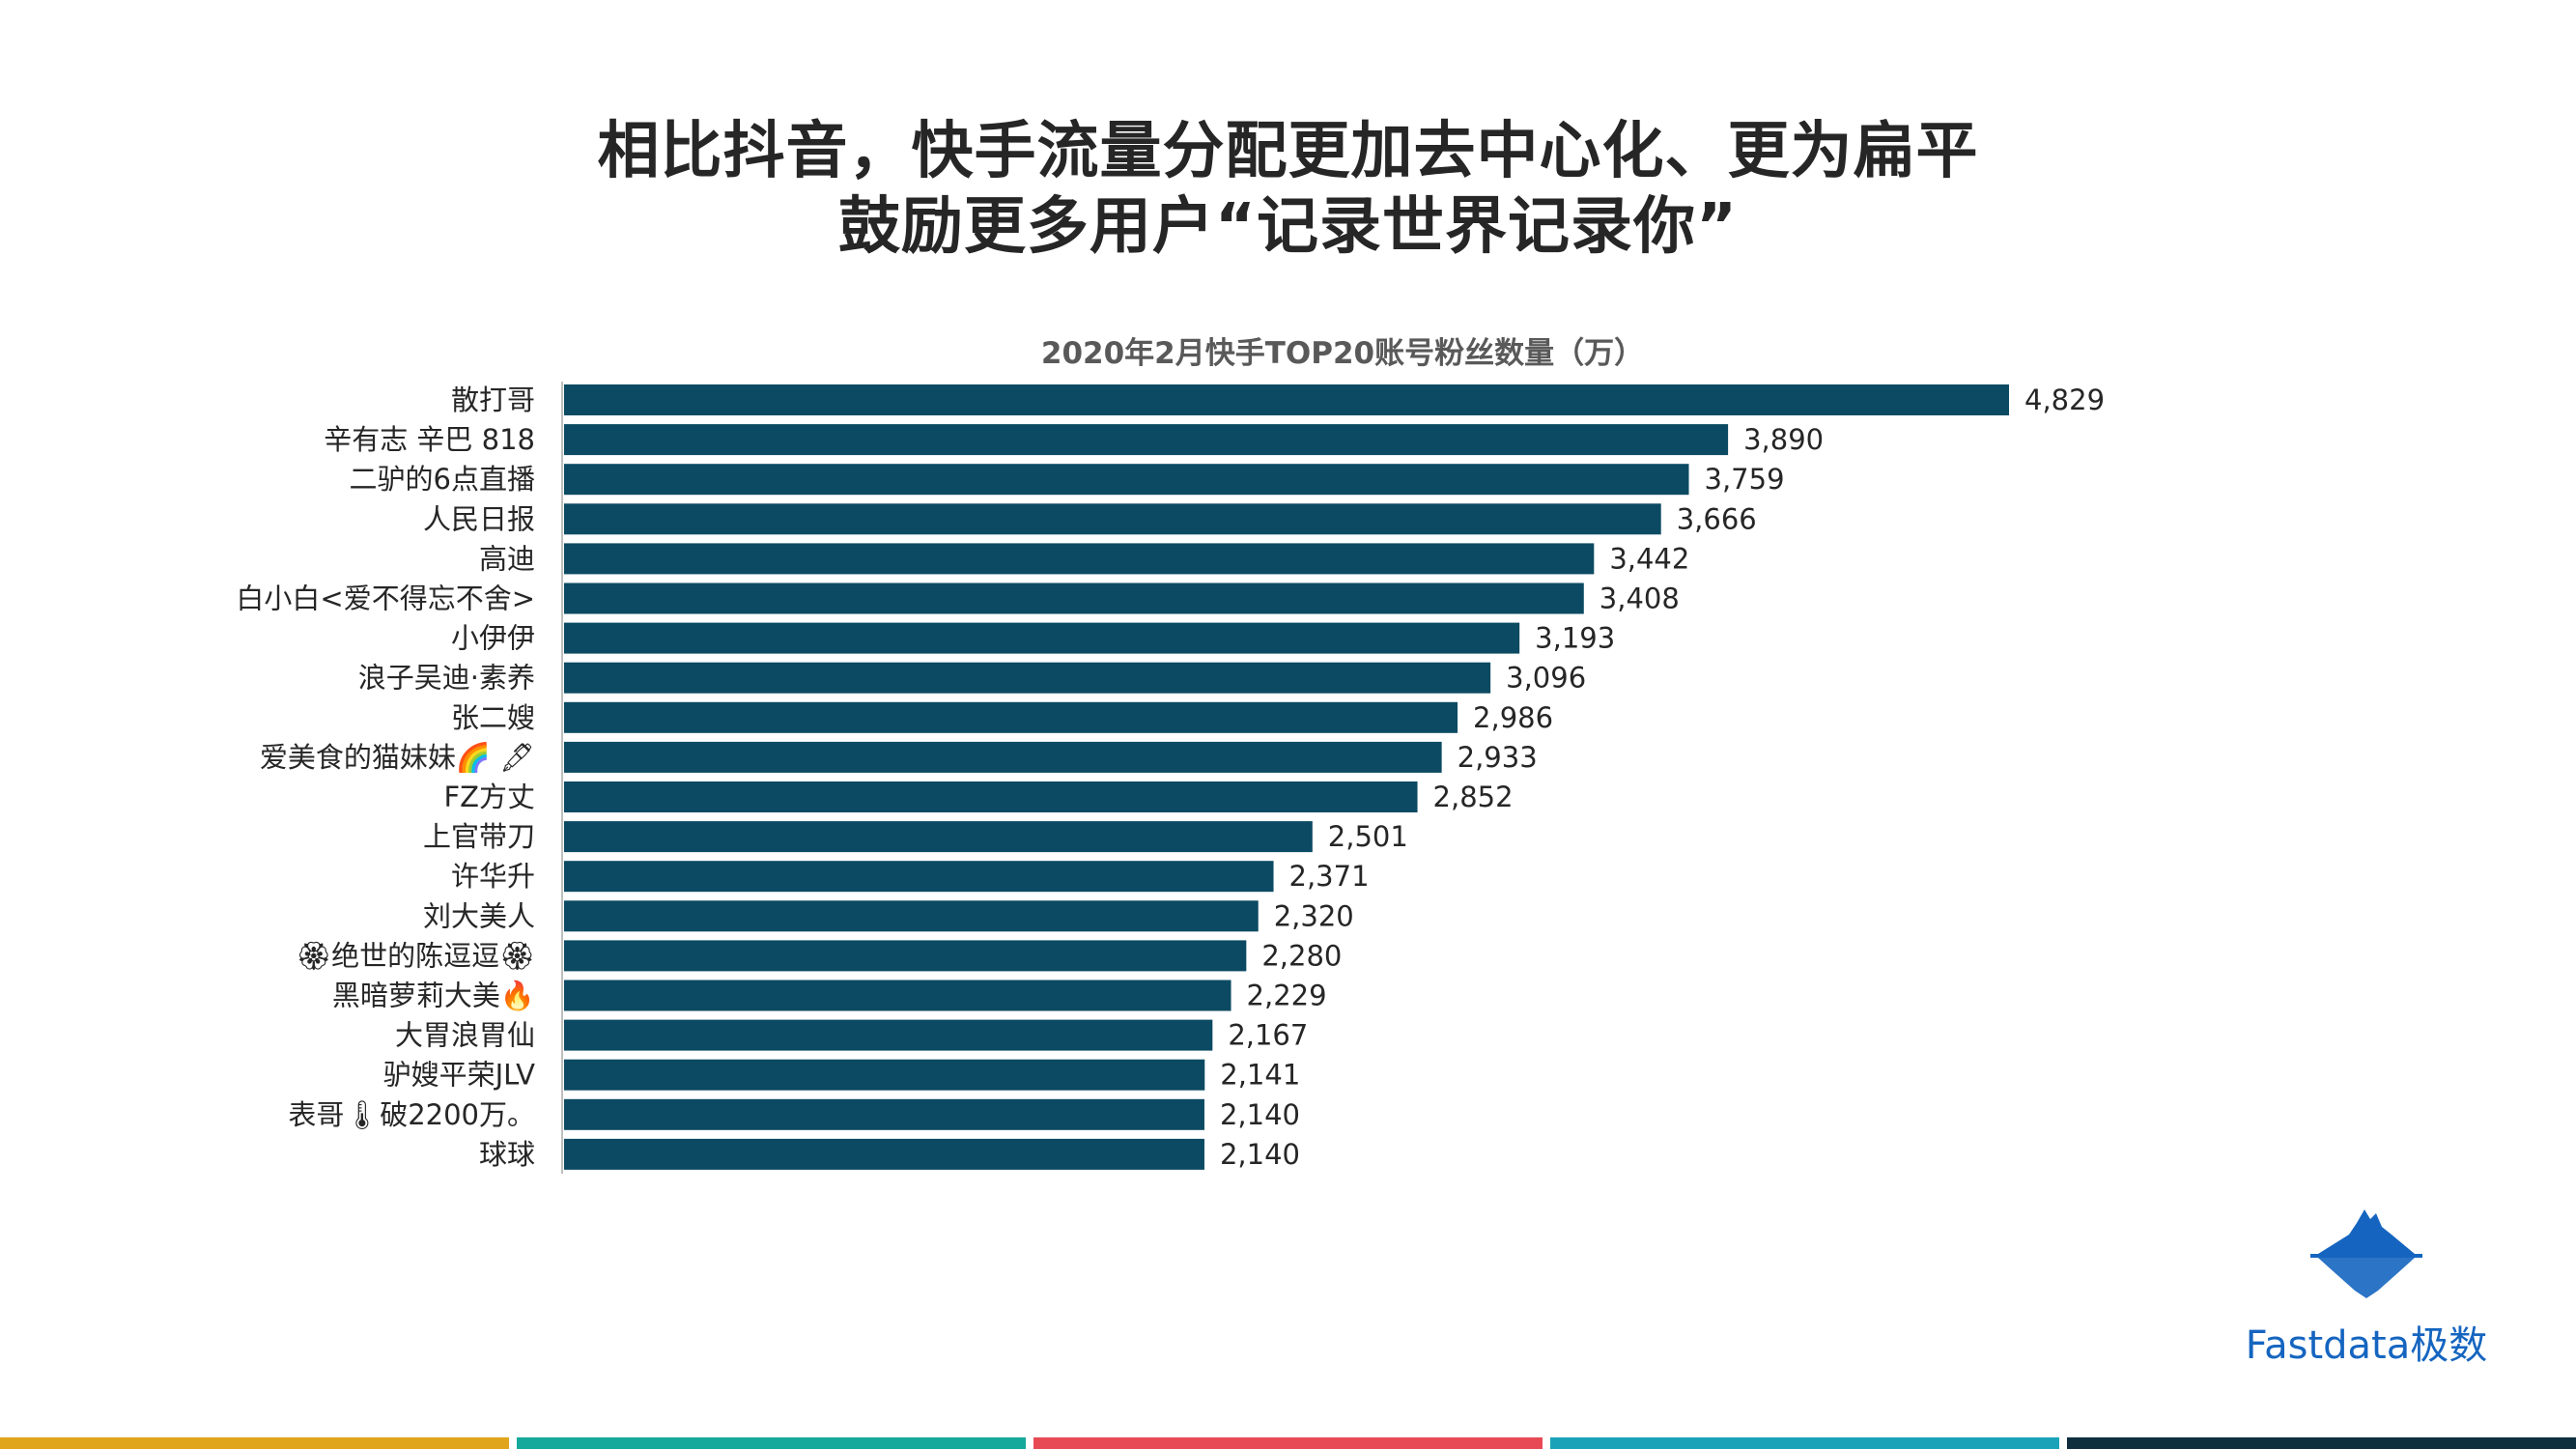 The height and width of the screenshot is (1449, 2576). I want to click on category-label: 高迪, so click(507, 558).